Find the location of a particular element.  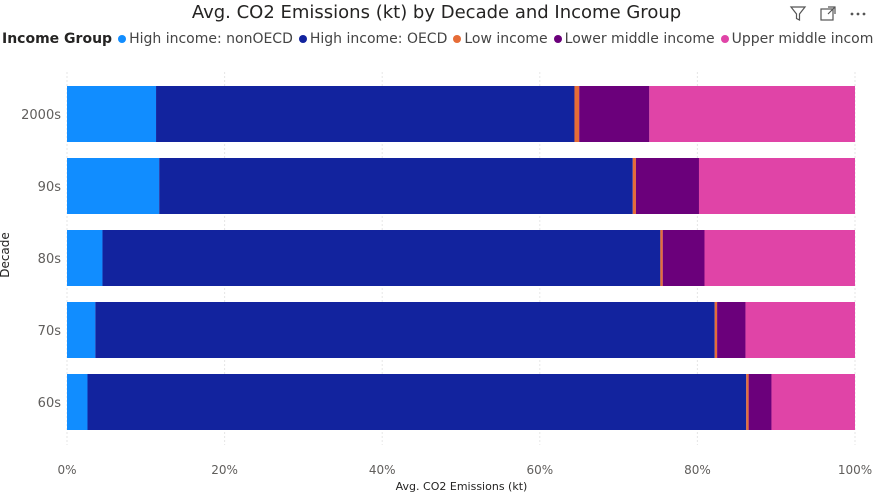

filter-icon is located at coordinates (798, 14).